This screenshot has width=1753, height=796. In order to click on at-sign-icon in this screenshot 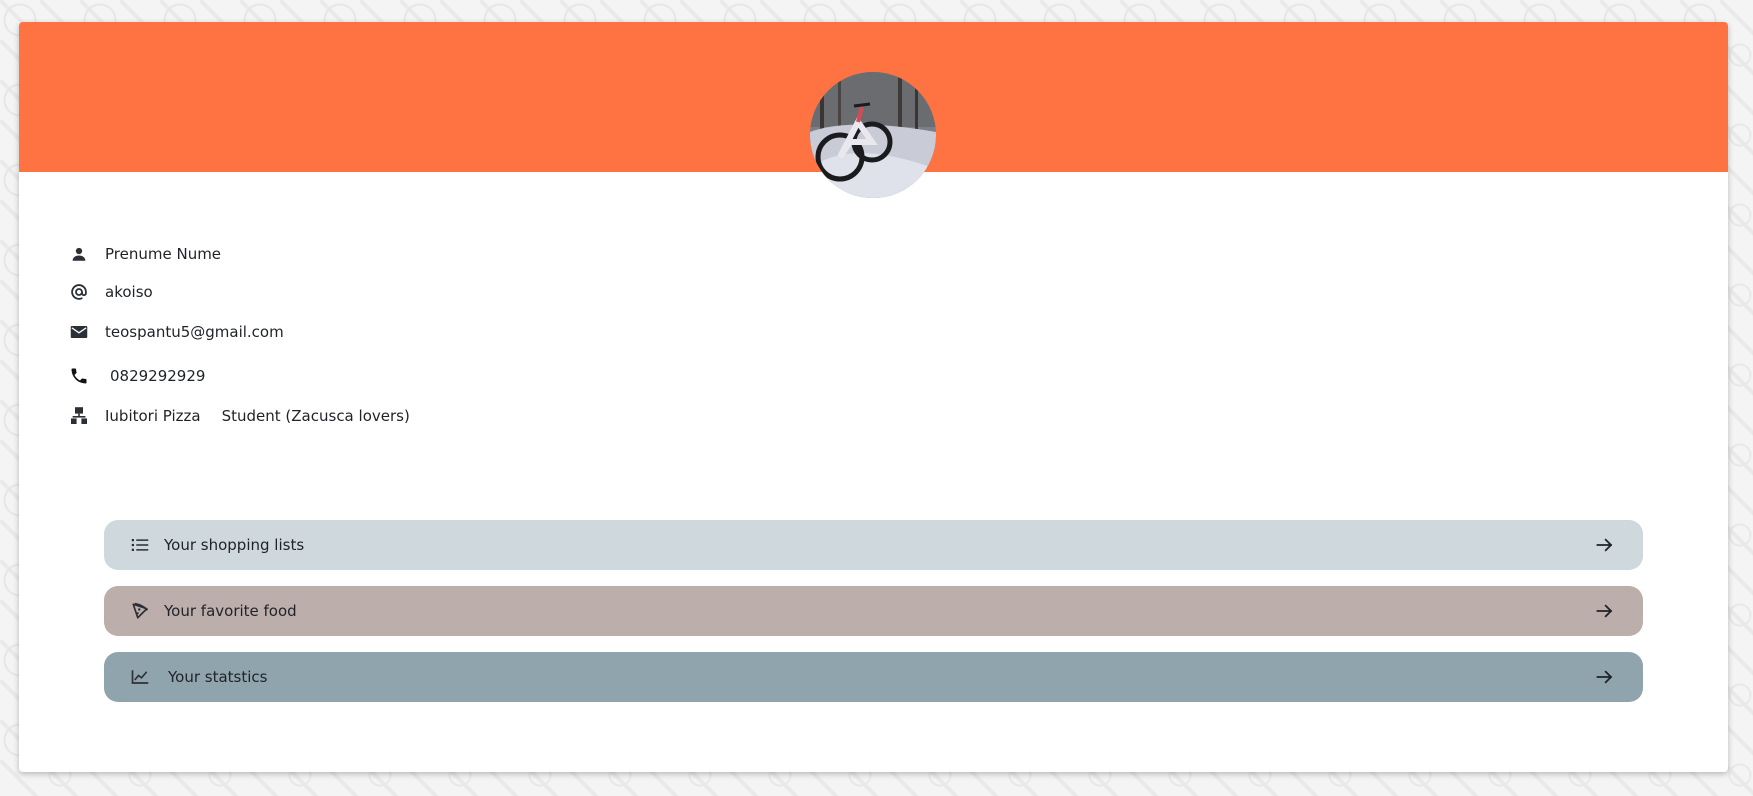, I will do `click(79, 292)`.